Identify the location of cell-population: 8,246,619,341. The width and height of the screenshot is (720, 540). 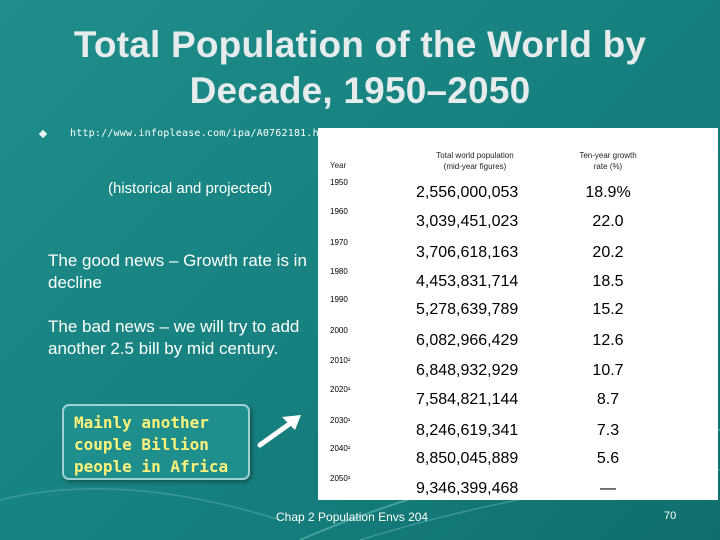
(467, 430).